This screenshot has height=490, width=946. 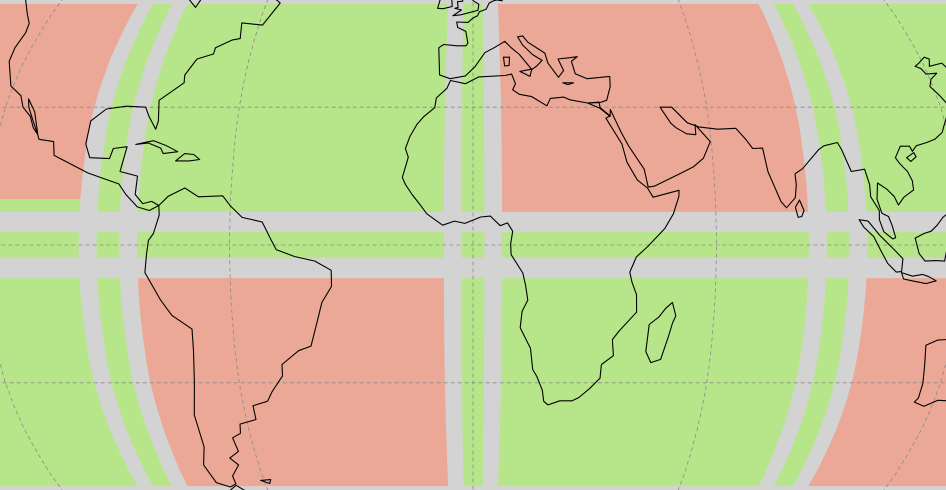 What do you see at coordinates (157, 147) in the screenshot?
I see `coastline-cuba` at bounding box center [157, 147].